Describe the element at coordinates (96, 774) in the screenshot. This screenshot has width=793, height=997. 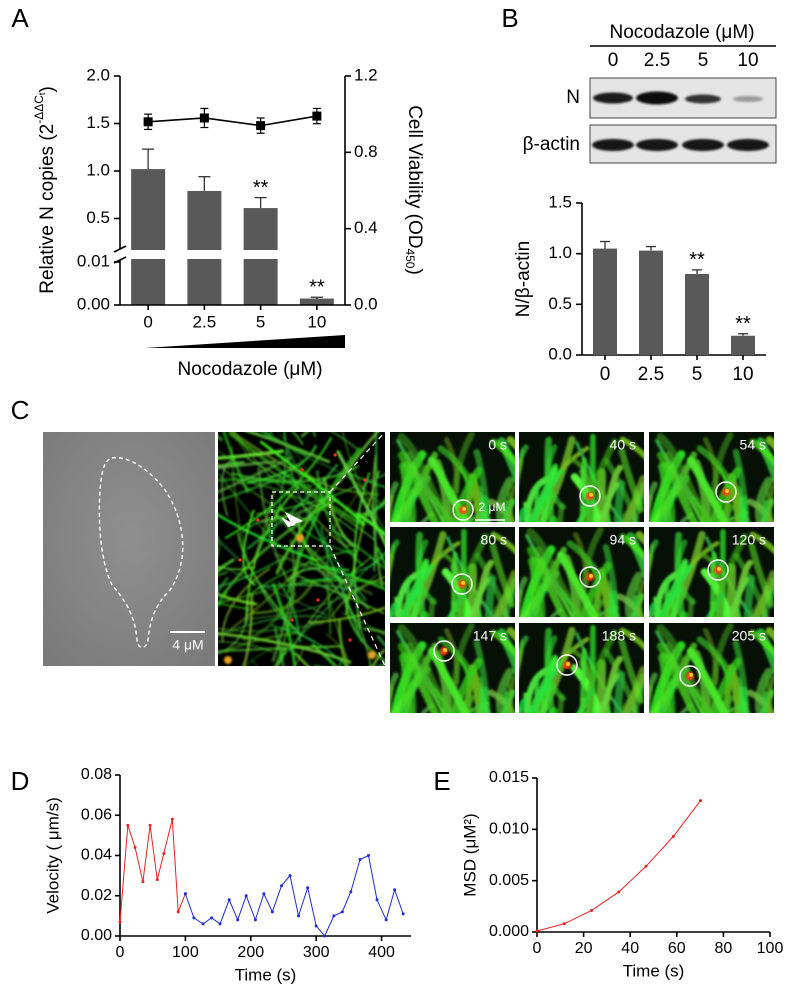
I see `y-tick-label: 0.08` at that location.